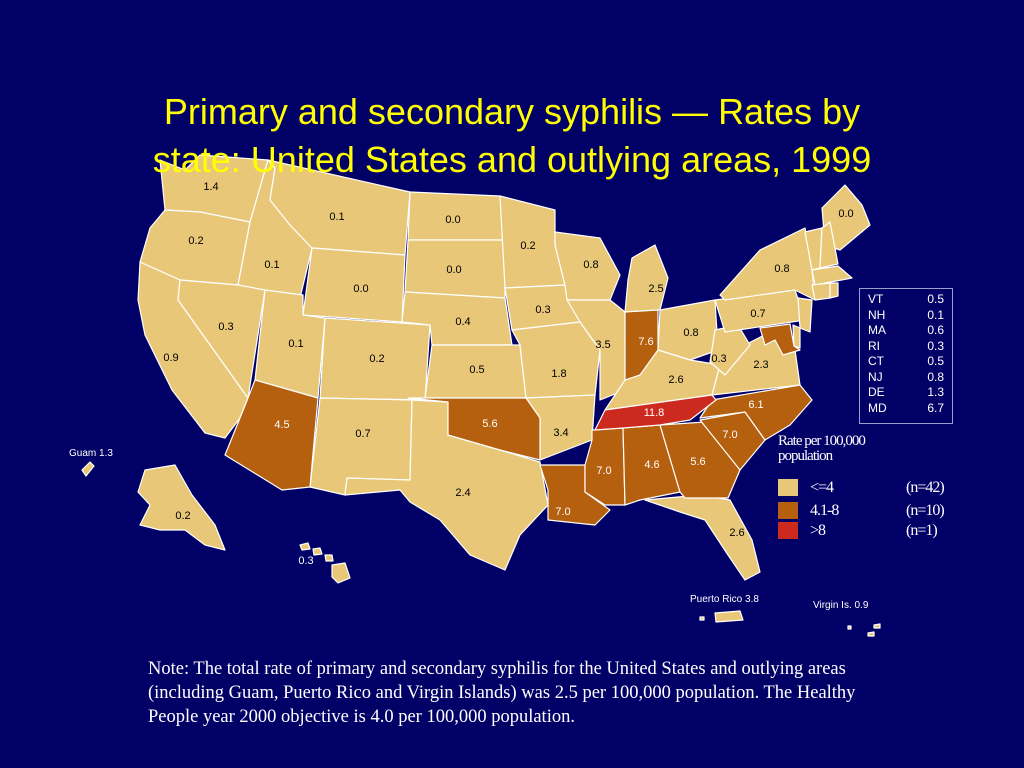 The image size is (1024, 768). Describe the element at coordinates (760, 365) in the screenshot. I see `label-VA: 2.3` at that location.